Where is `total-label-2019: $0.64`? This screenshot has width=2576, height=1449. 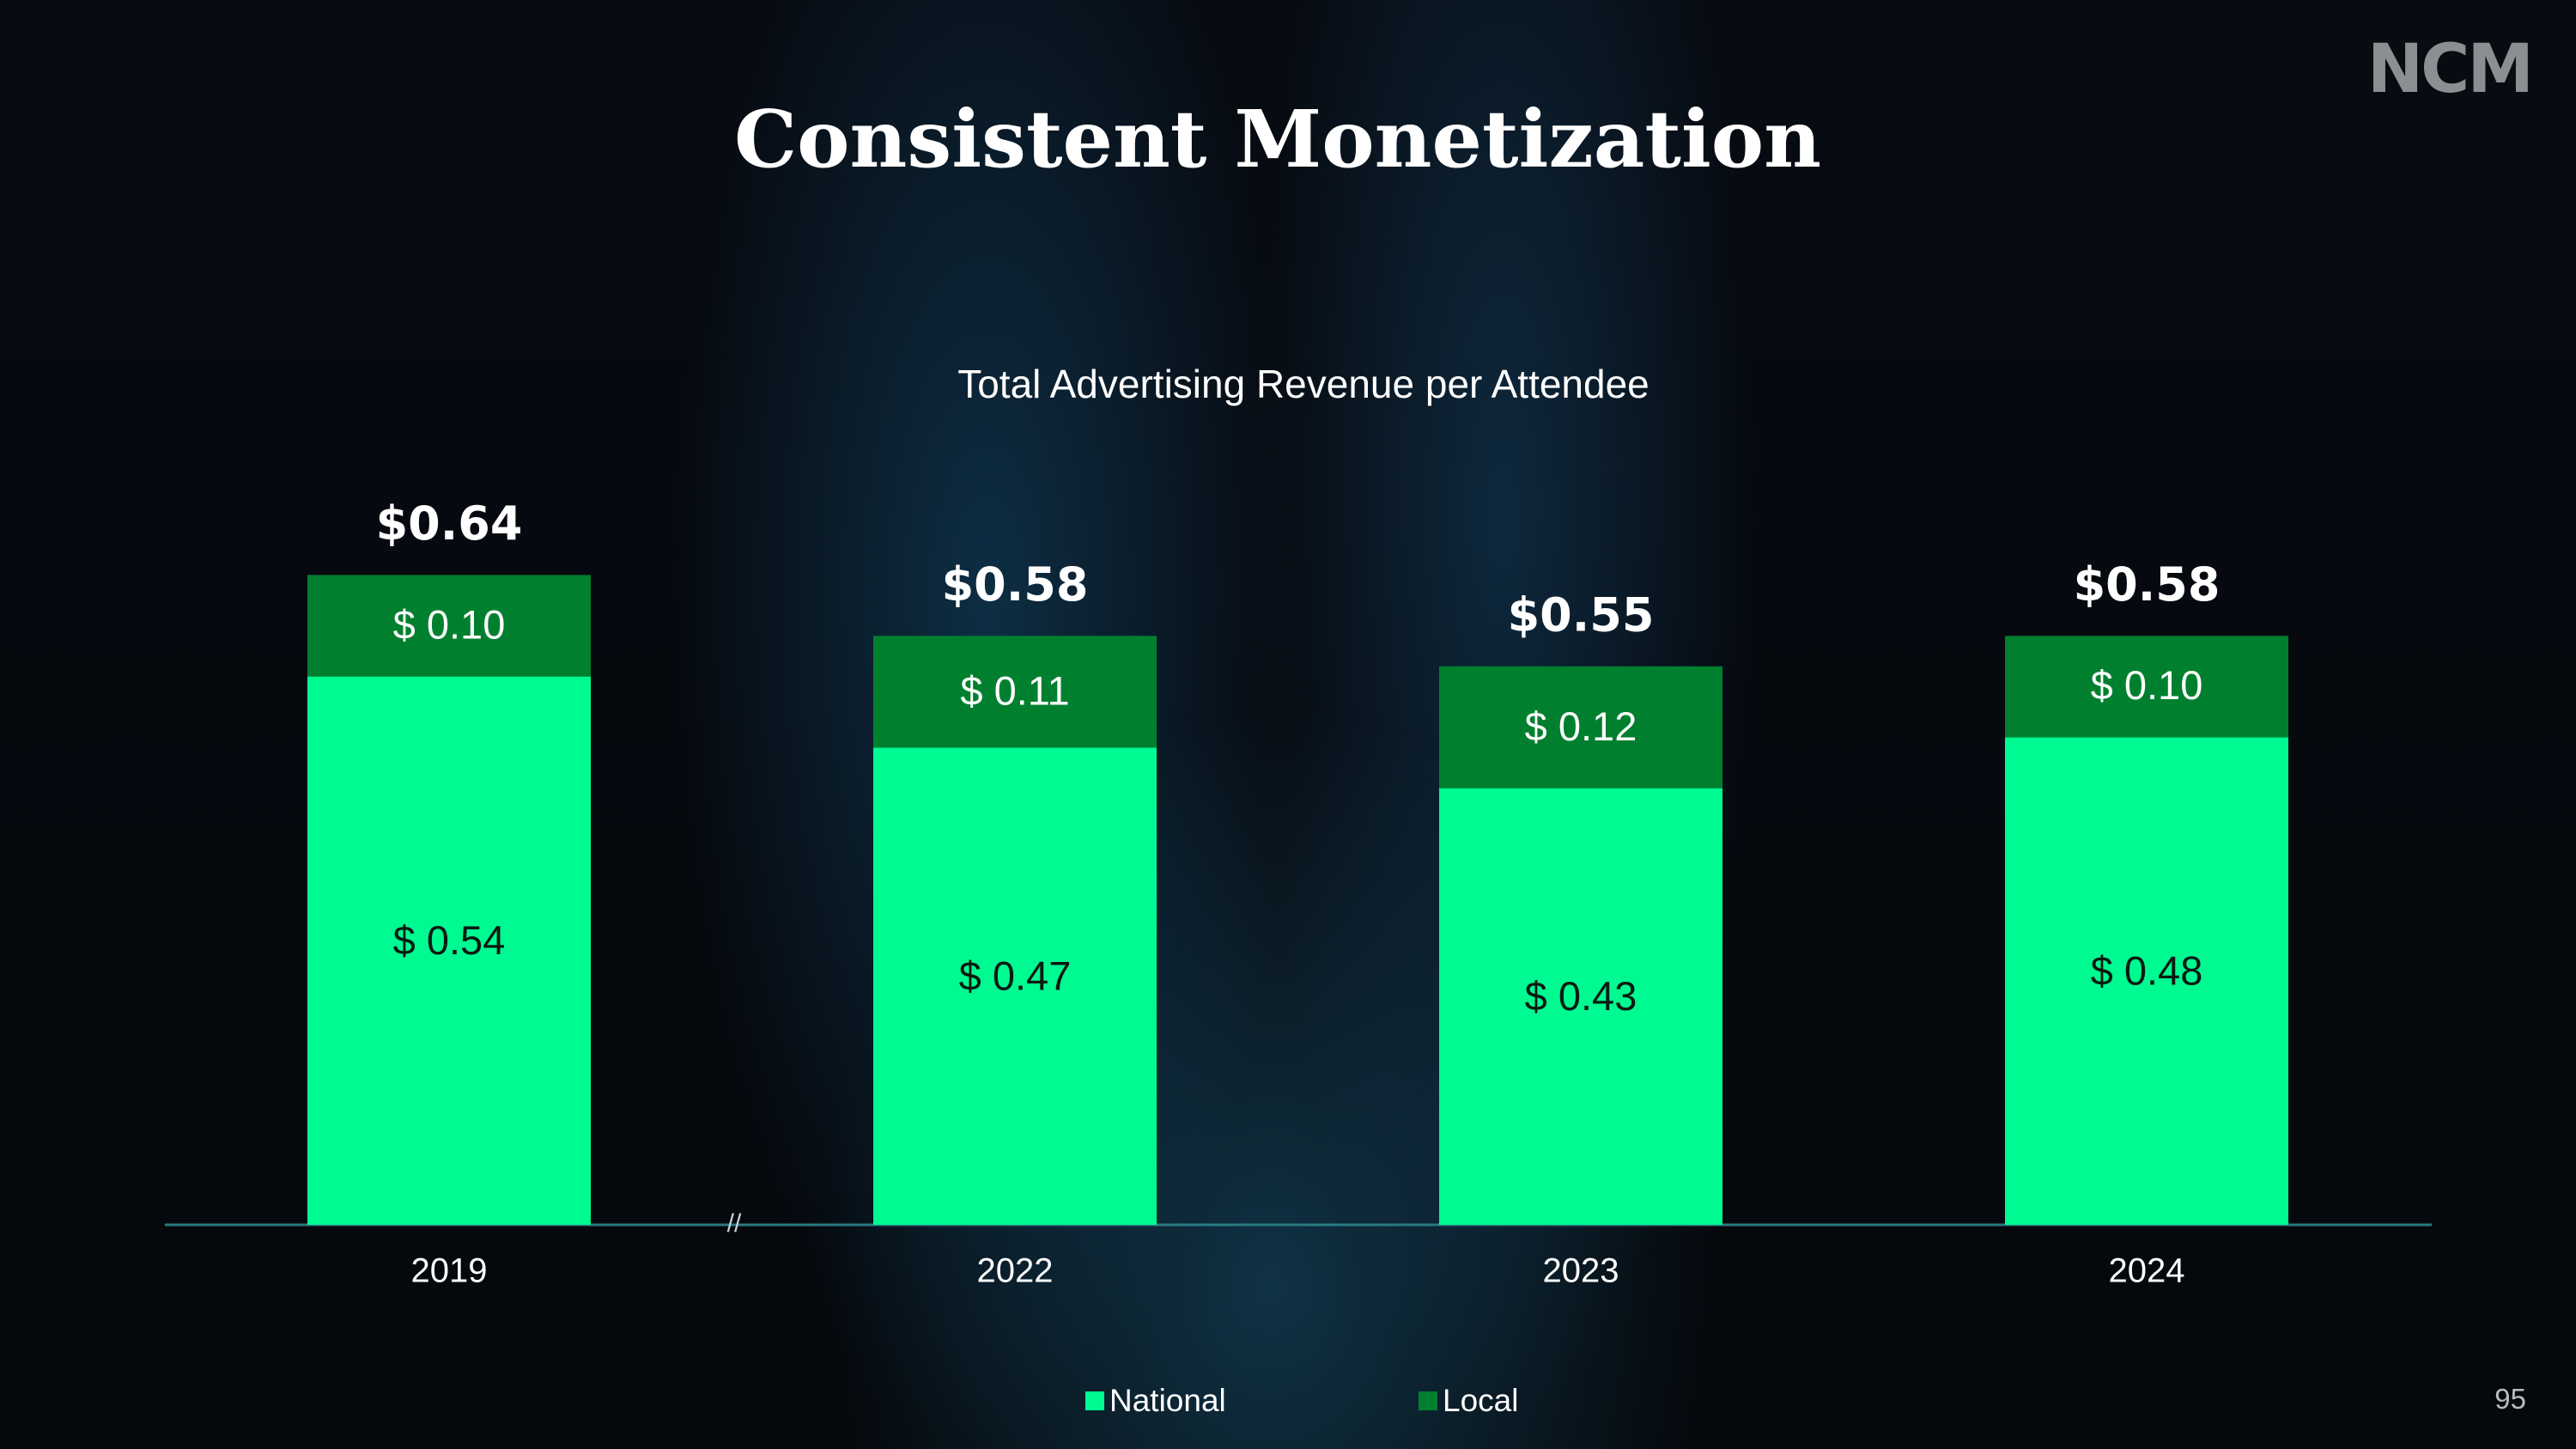 total-label-2019: $0.64 is located at coordinates (450, 523).